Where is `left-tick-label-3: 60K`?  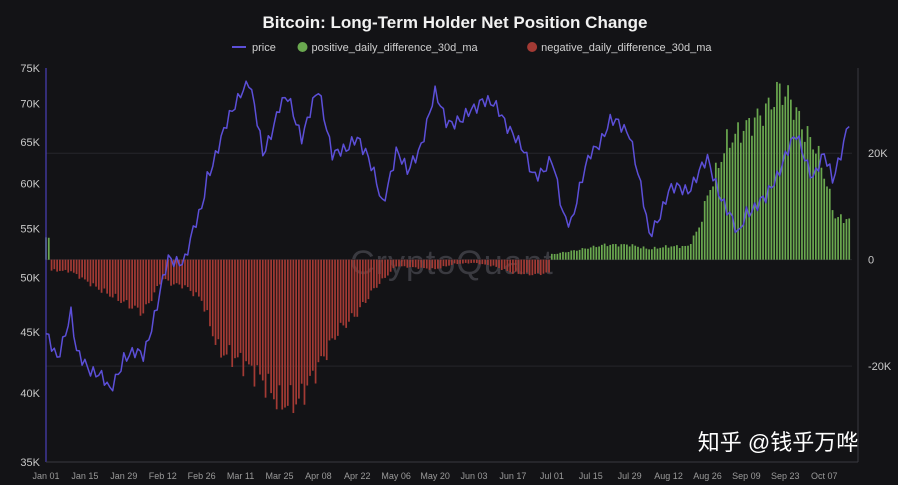 left-tick-label-3: 60K is located at coordinates (30, 184).